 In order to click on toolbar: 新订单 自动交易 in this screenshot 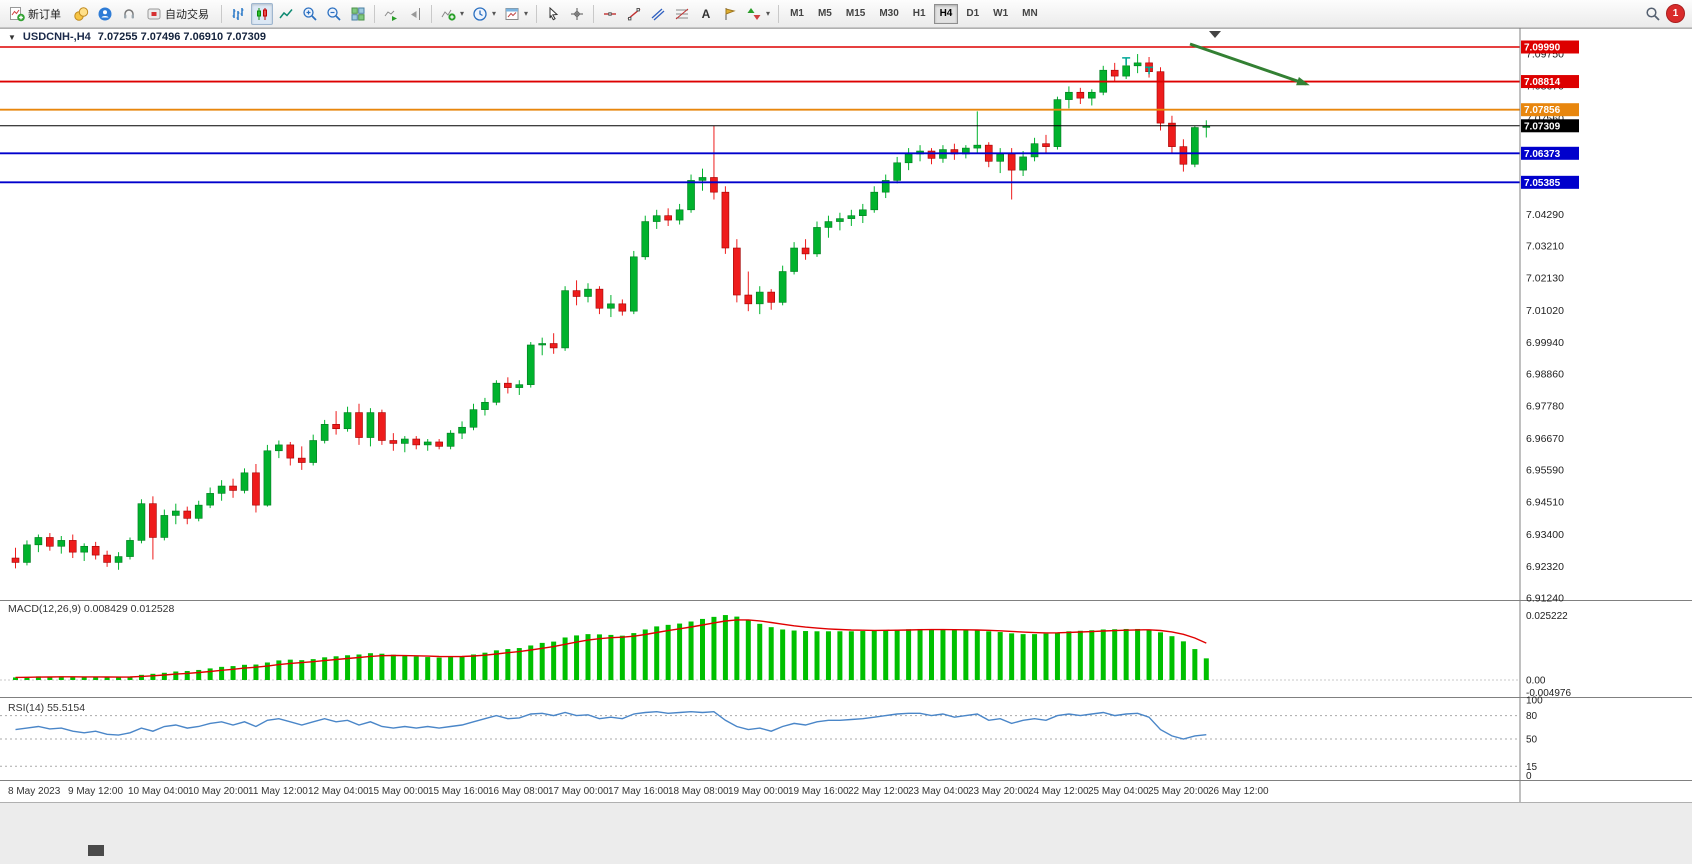, I will do `click(846, 14)`.